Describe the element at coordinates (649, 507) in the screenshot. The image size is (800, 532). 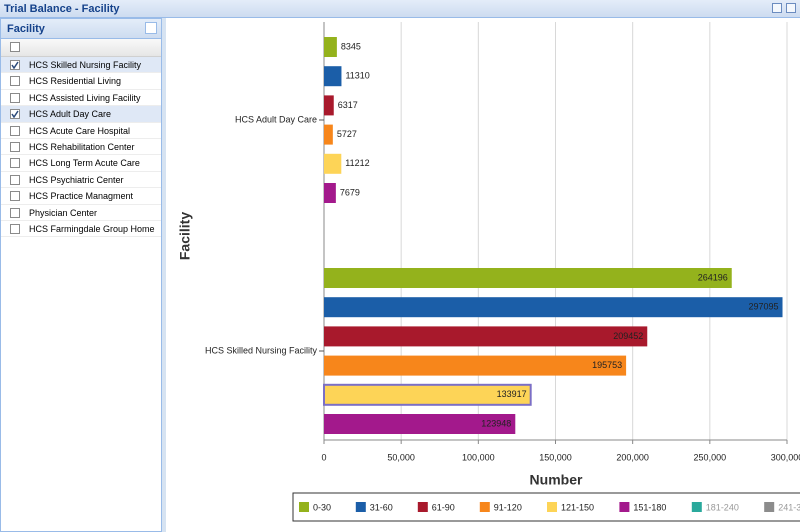
I see `legend-label: 151-180` at that location.